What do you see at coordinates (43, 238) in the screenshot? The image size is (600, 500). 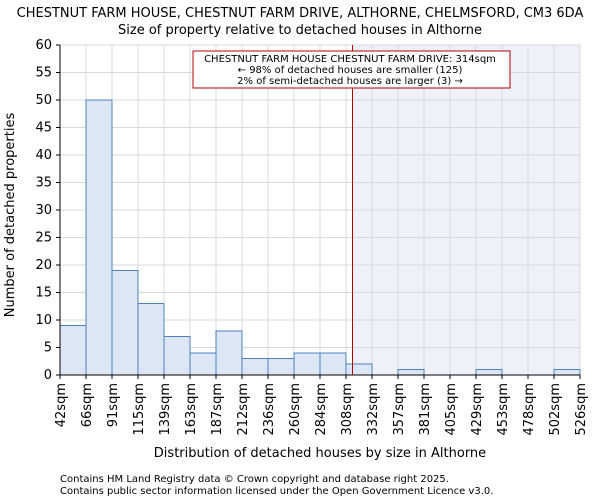 I see `y-tick-label: 25` at bounding box center [43, 238].